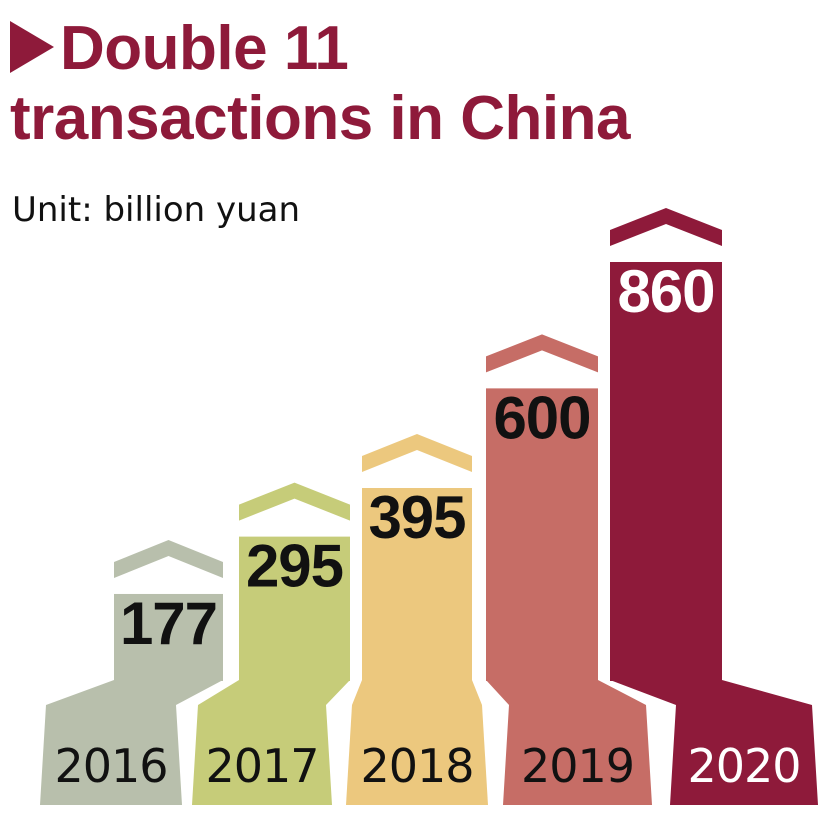 This screenshot has height=827, width=832. I want to click on chart-title: Double 11 transactions in China, so click(320, 84).